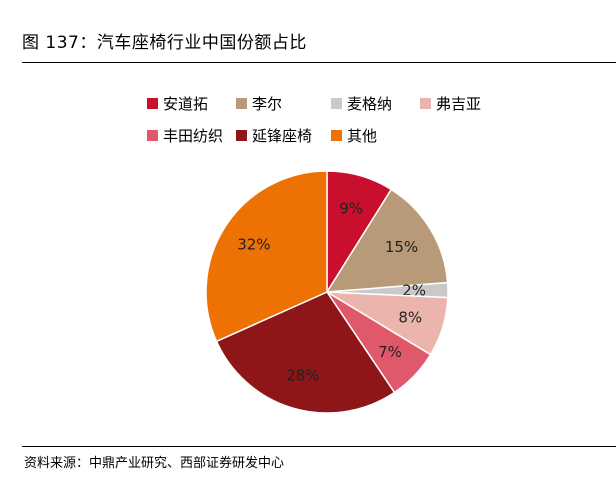  I want to click on legend-label-5: 丰田纺织, so click(193, 136).